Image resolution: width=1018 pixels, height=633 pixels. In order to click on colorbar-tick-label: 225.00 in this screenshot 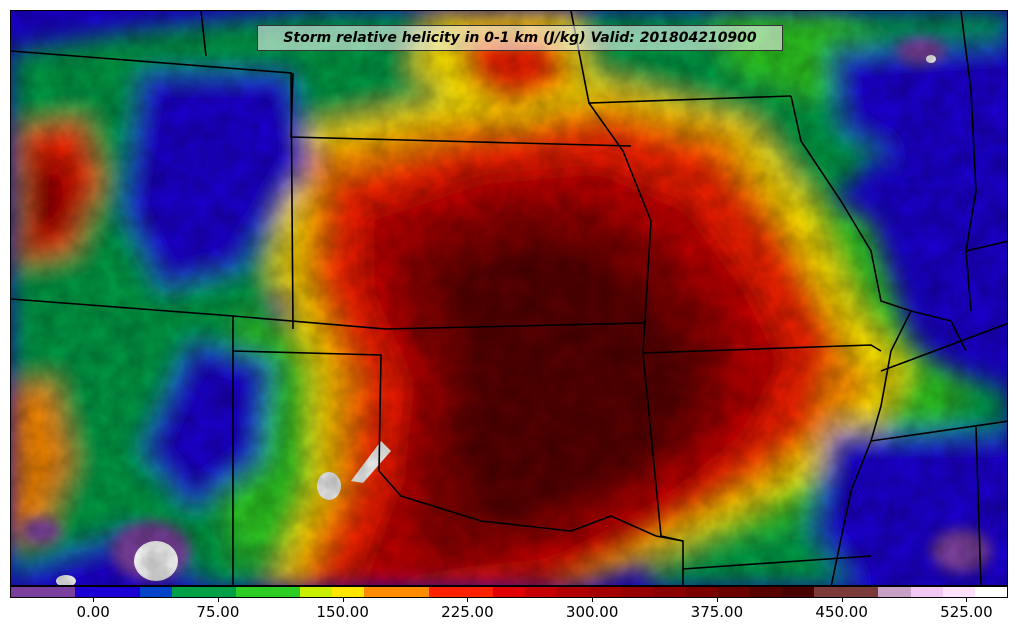, I will do `click(467, 612)`.